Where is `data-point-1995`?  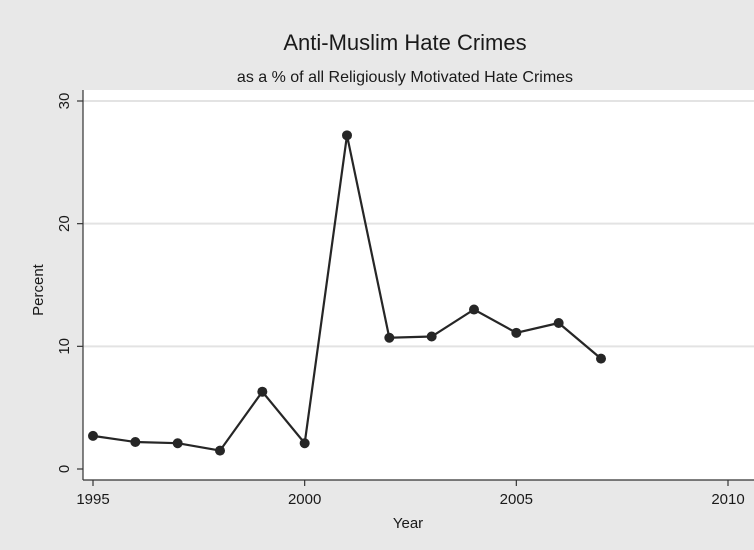
data-point-1995 is located at coordinates (93, 435).